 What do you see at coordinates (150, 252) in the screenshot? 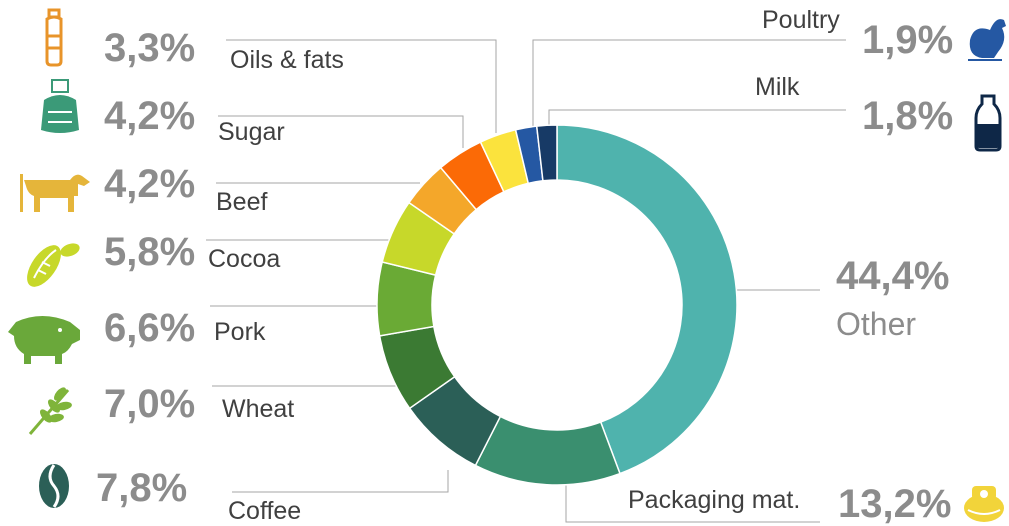
I see `value-label-cocoa: 5,8%` at bounding box center [150, 252].